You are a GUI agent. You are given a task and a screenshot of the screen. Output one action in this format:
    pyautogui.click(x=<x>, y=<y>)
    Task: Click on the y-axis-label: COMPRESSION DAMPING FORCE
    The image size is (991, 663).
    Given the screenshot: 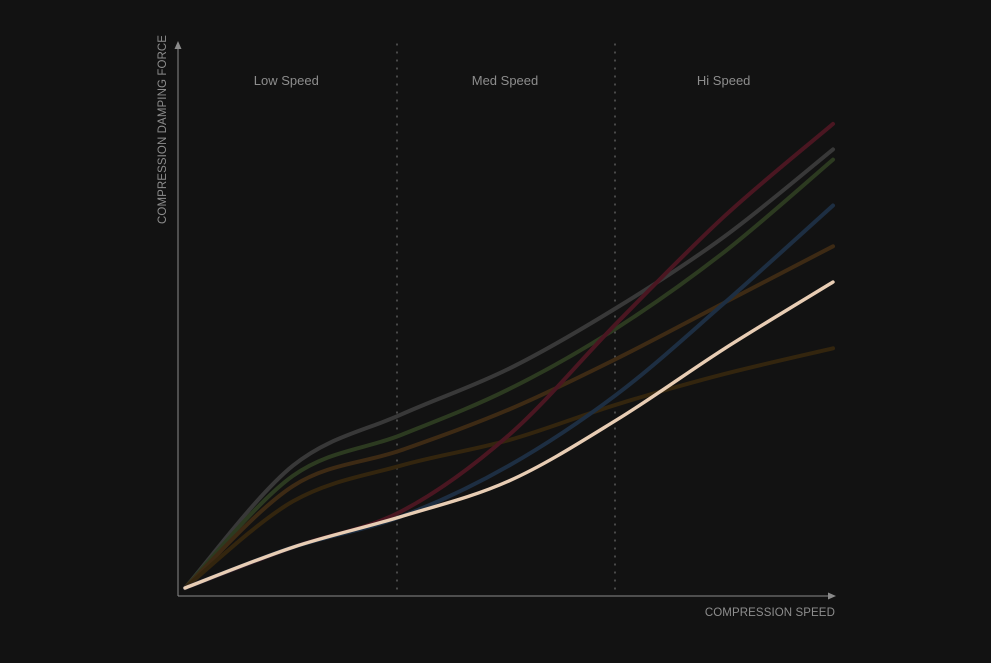 What is the action you would take?
    pyautogui.click(x=163, y=129)
    